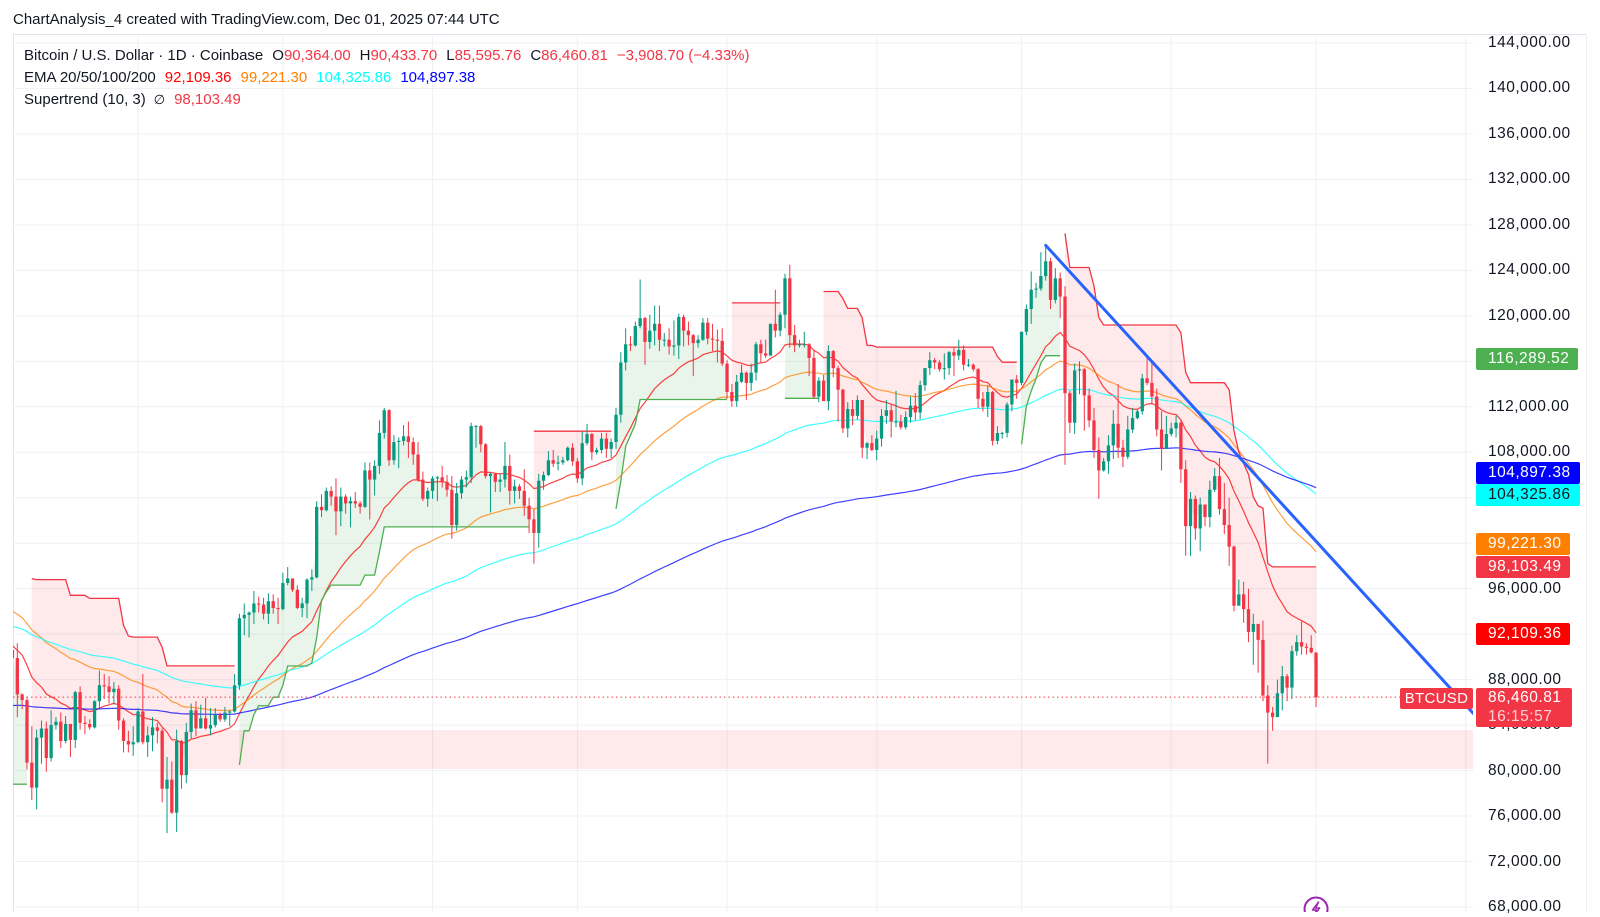  Describe the element at coordinates (207, 99) in the screenshot. I see `supertrend-value: 98,103.49` at that location.